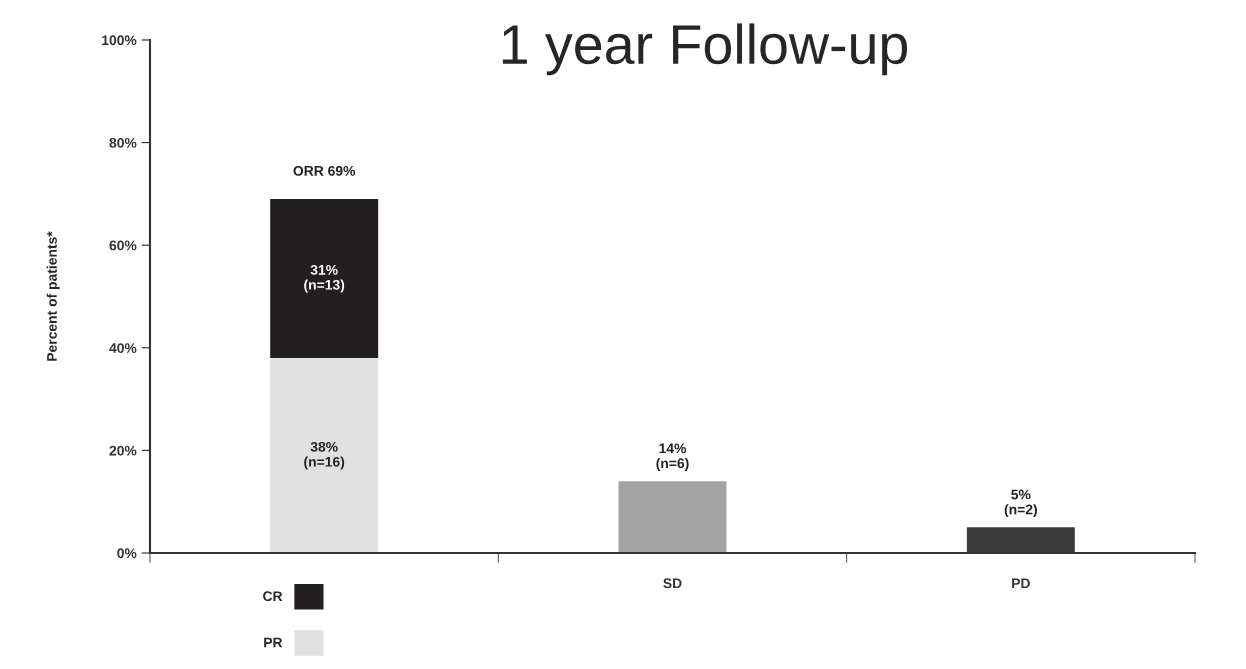 This screenshot has height=669, width=1246. Describe the element at coordinates (705, 49) in the screenshot. I see `chart-title: 1 year Follow-up` at that location.